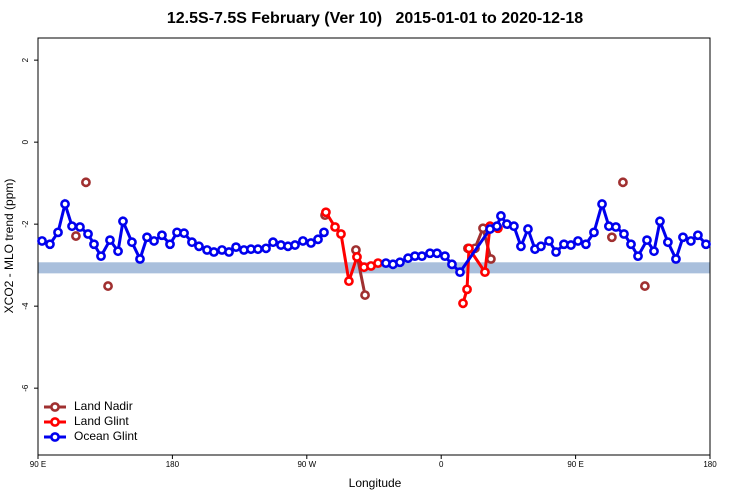 This screenshot has width=750, height=500. What do you see at coordinates (375, 483) in the screenshot?
I see `x-axis-label: Longitude` at bounding box center [375, 483].